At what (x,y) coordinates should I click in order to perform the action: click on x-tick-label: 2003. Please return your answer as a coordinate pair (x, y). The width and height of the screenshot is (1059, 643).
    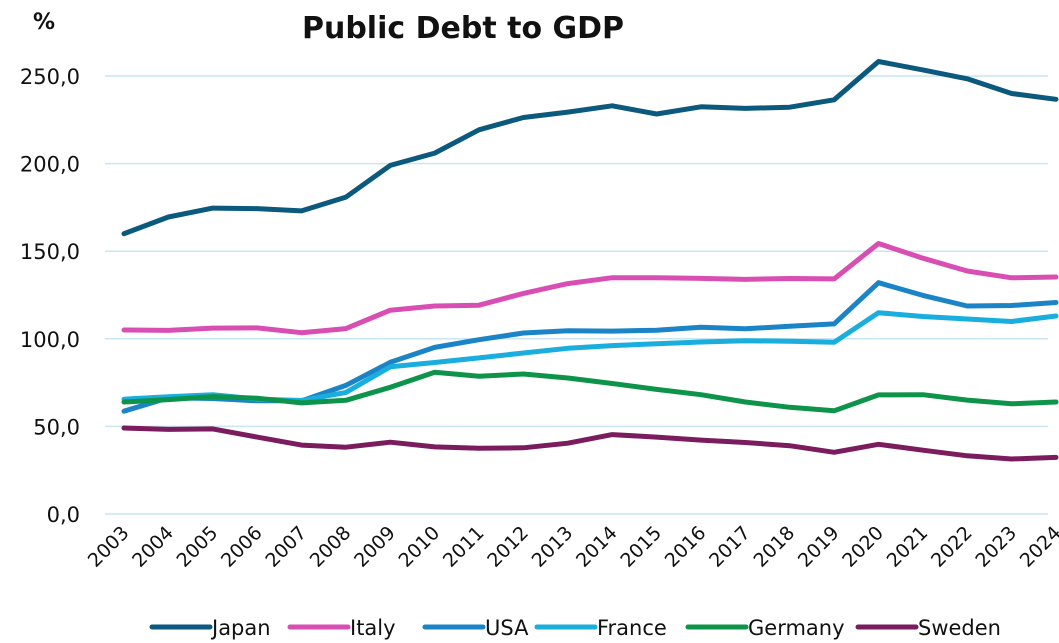
    Looking at the image, I should click on (109, 547).